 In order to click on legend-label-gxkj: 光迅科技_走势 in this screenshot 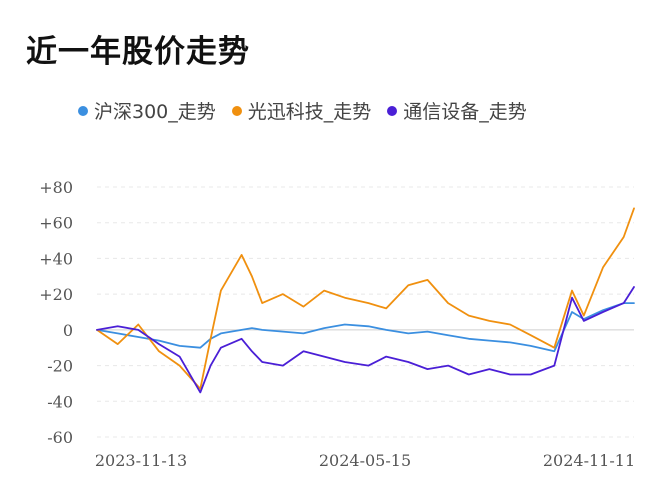, I will do `click(309, 112)`.